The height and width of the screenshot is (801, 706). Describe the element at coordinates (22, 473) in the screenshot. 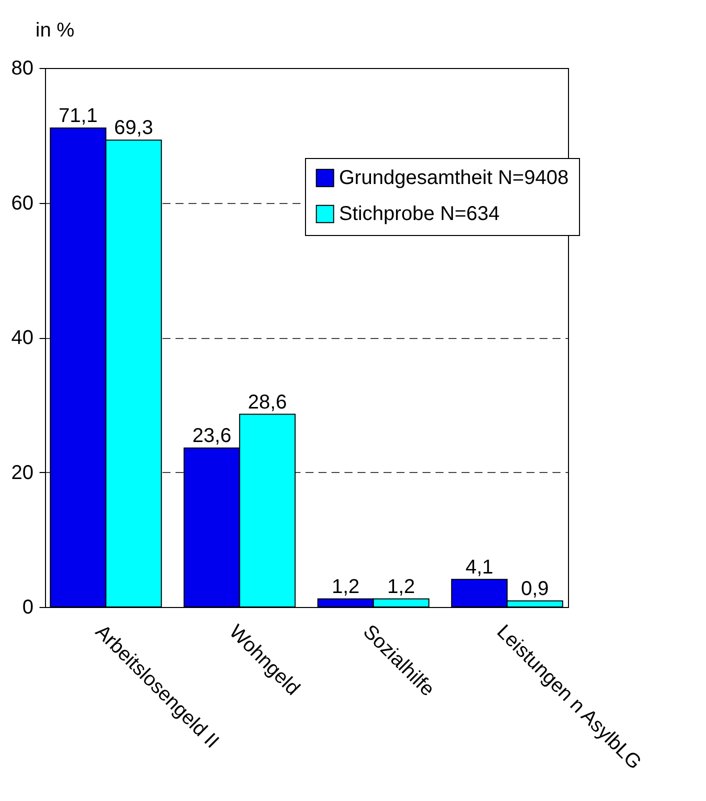

I see `y-tick-label: 20` at that location.